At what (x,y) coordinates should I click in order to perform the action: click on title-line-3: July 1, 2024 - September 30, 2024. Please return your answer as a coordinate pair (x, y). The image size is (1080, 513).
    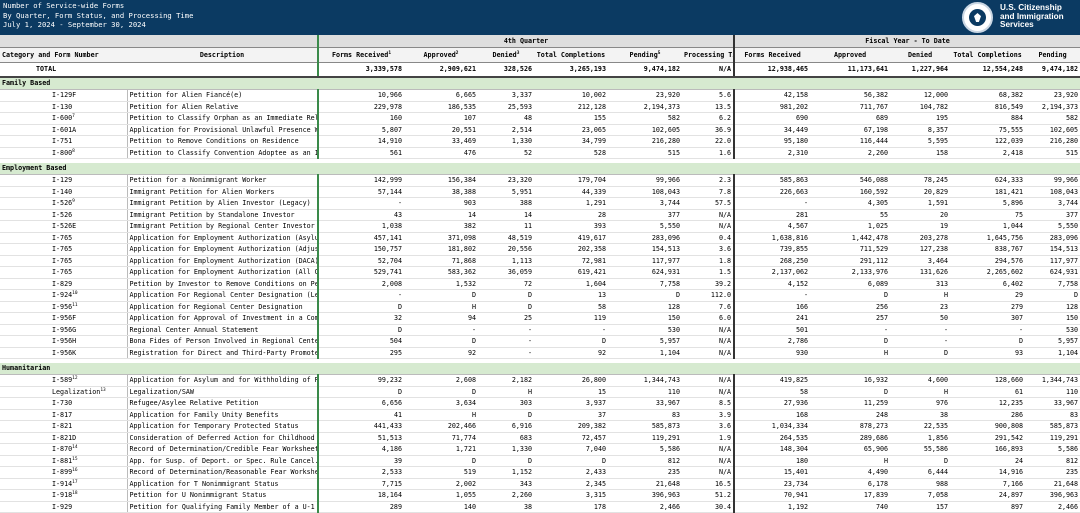
    Looking at the image, I should click on (74, 24).